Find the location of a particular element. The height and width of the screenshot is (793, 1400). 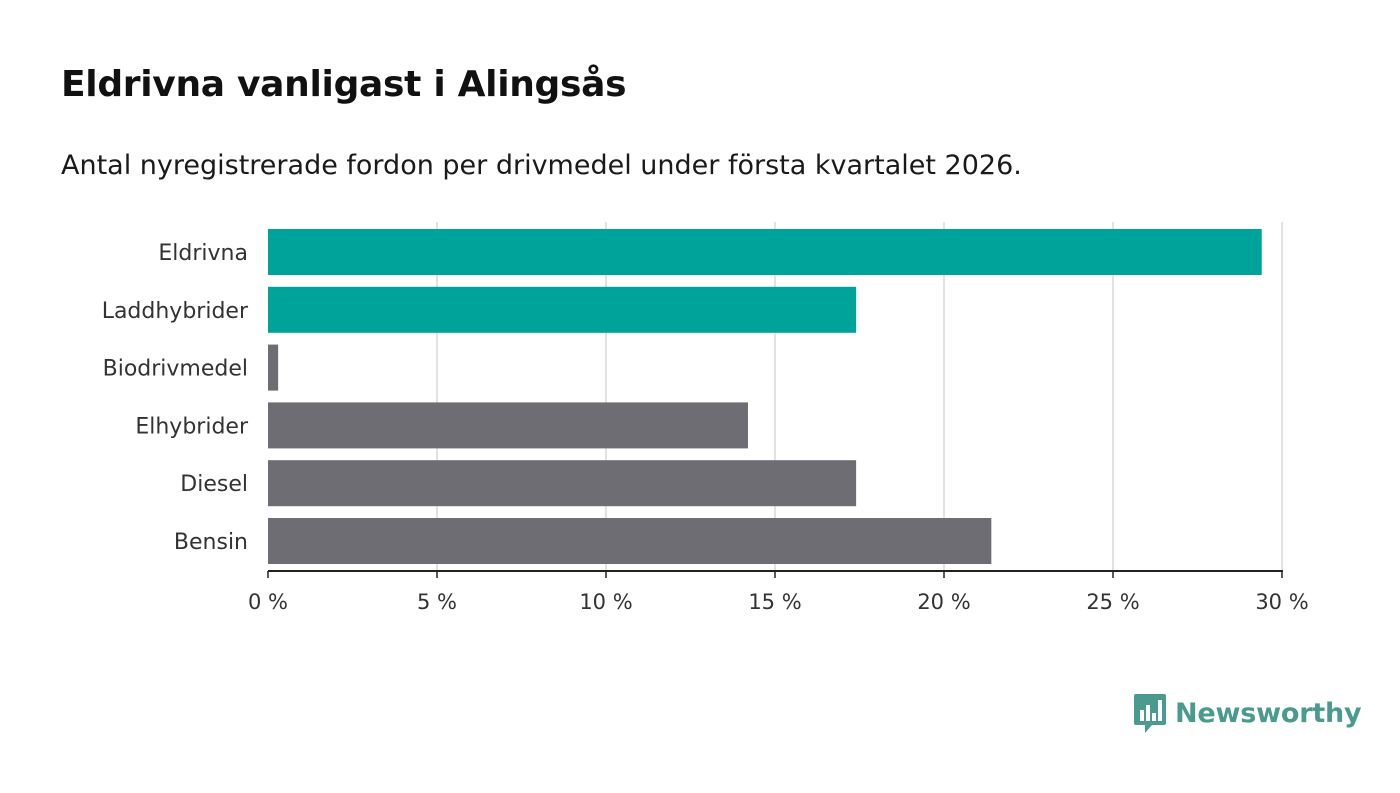

x-tick-label: 0 % is located at coordinates (268, 602).